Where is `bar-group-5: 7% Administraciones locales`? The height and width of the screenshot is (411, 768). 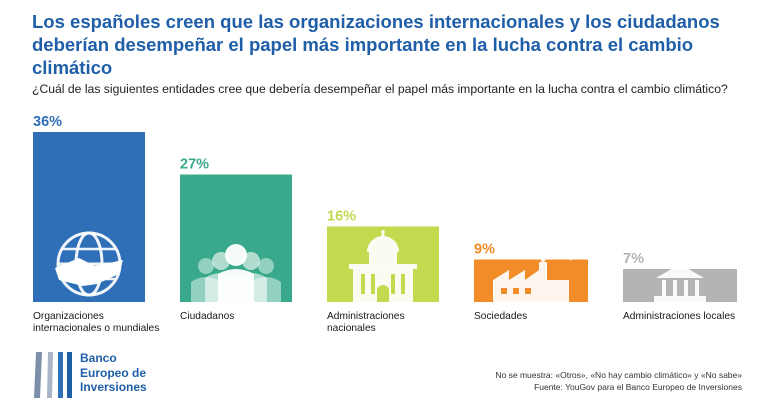 bar-group-5: 7% Administraciones locales is located at coordinates (680, 286).